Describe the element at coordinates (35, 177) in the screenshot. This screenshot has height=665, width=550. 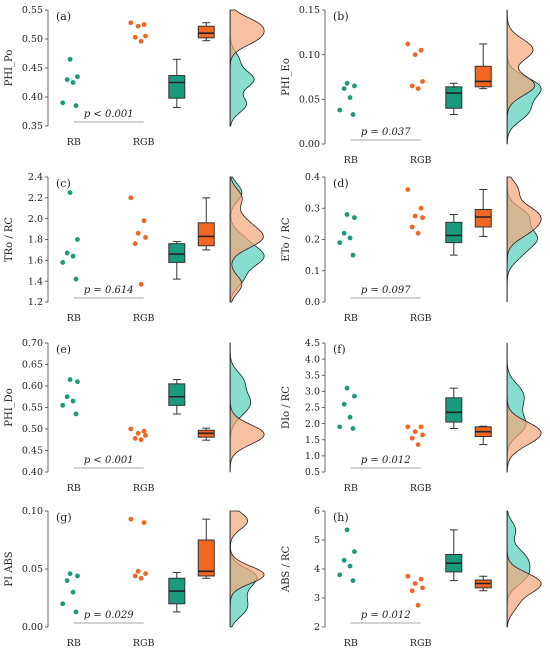
I see `y-tick-label: 2.4` at that location.